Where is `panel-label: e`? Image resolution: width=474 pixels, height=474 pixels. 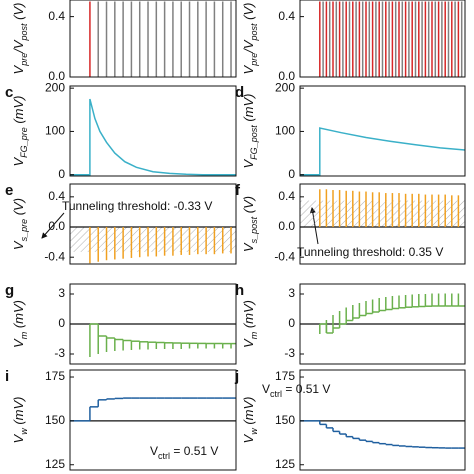 panel-label: e is located at coordinates (9, 190).